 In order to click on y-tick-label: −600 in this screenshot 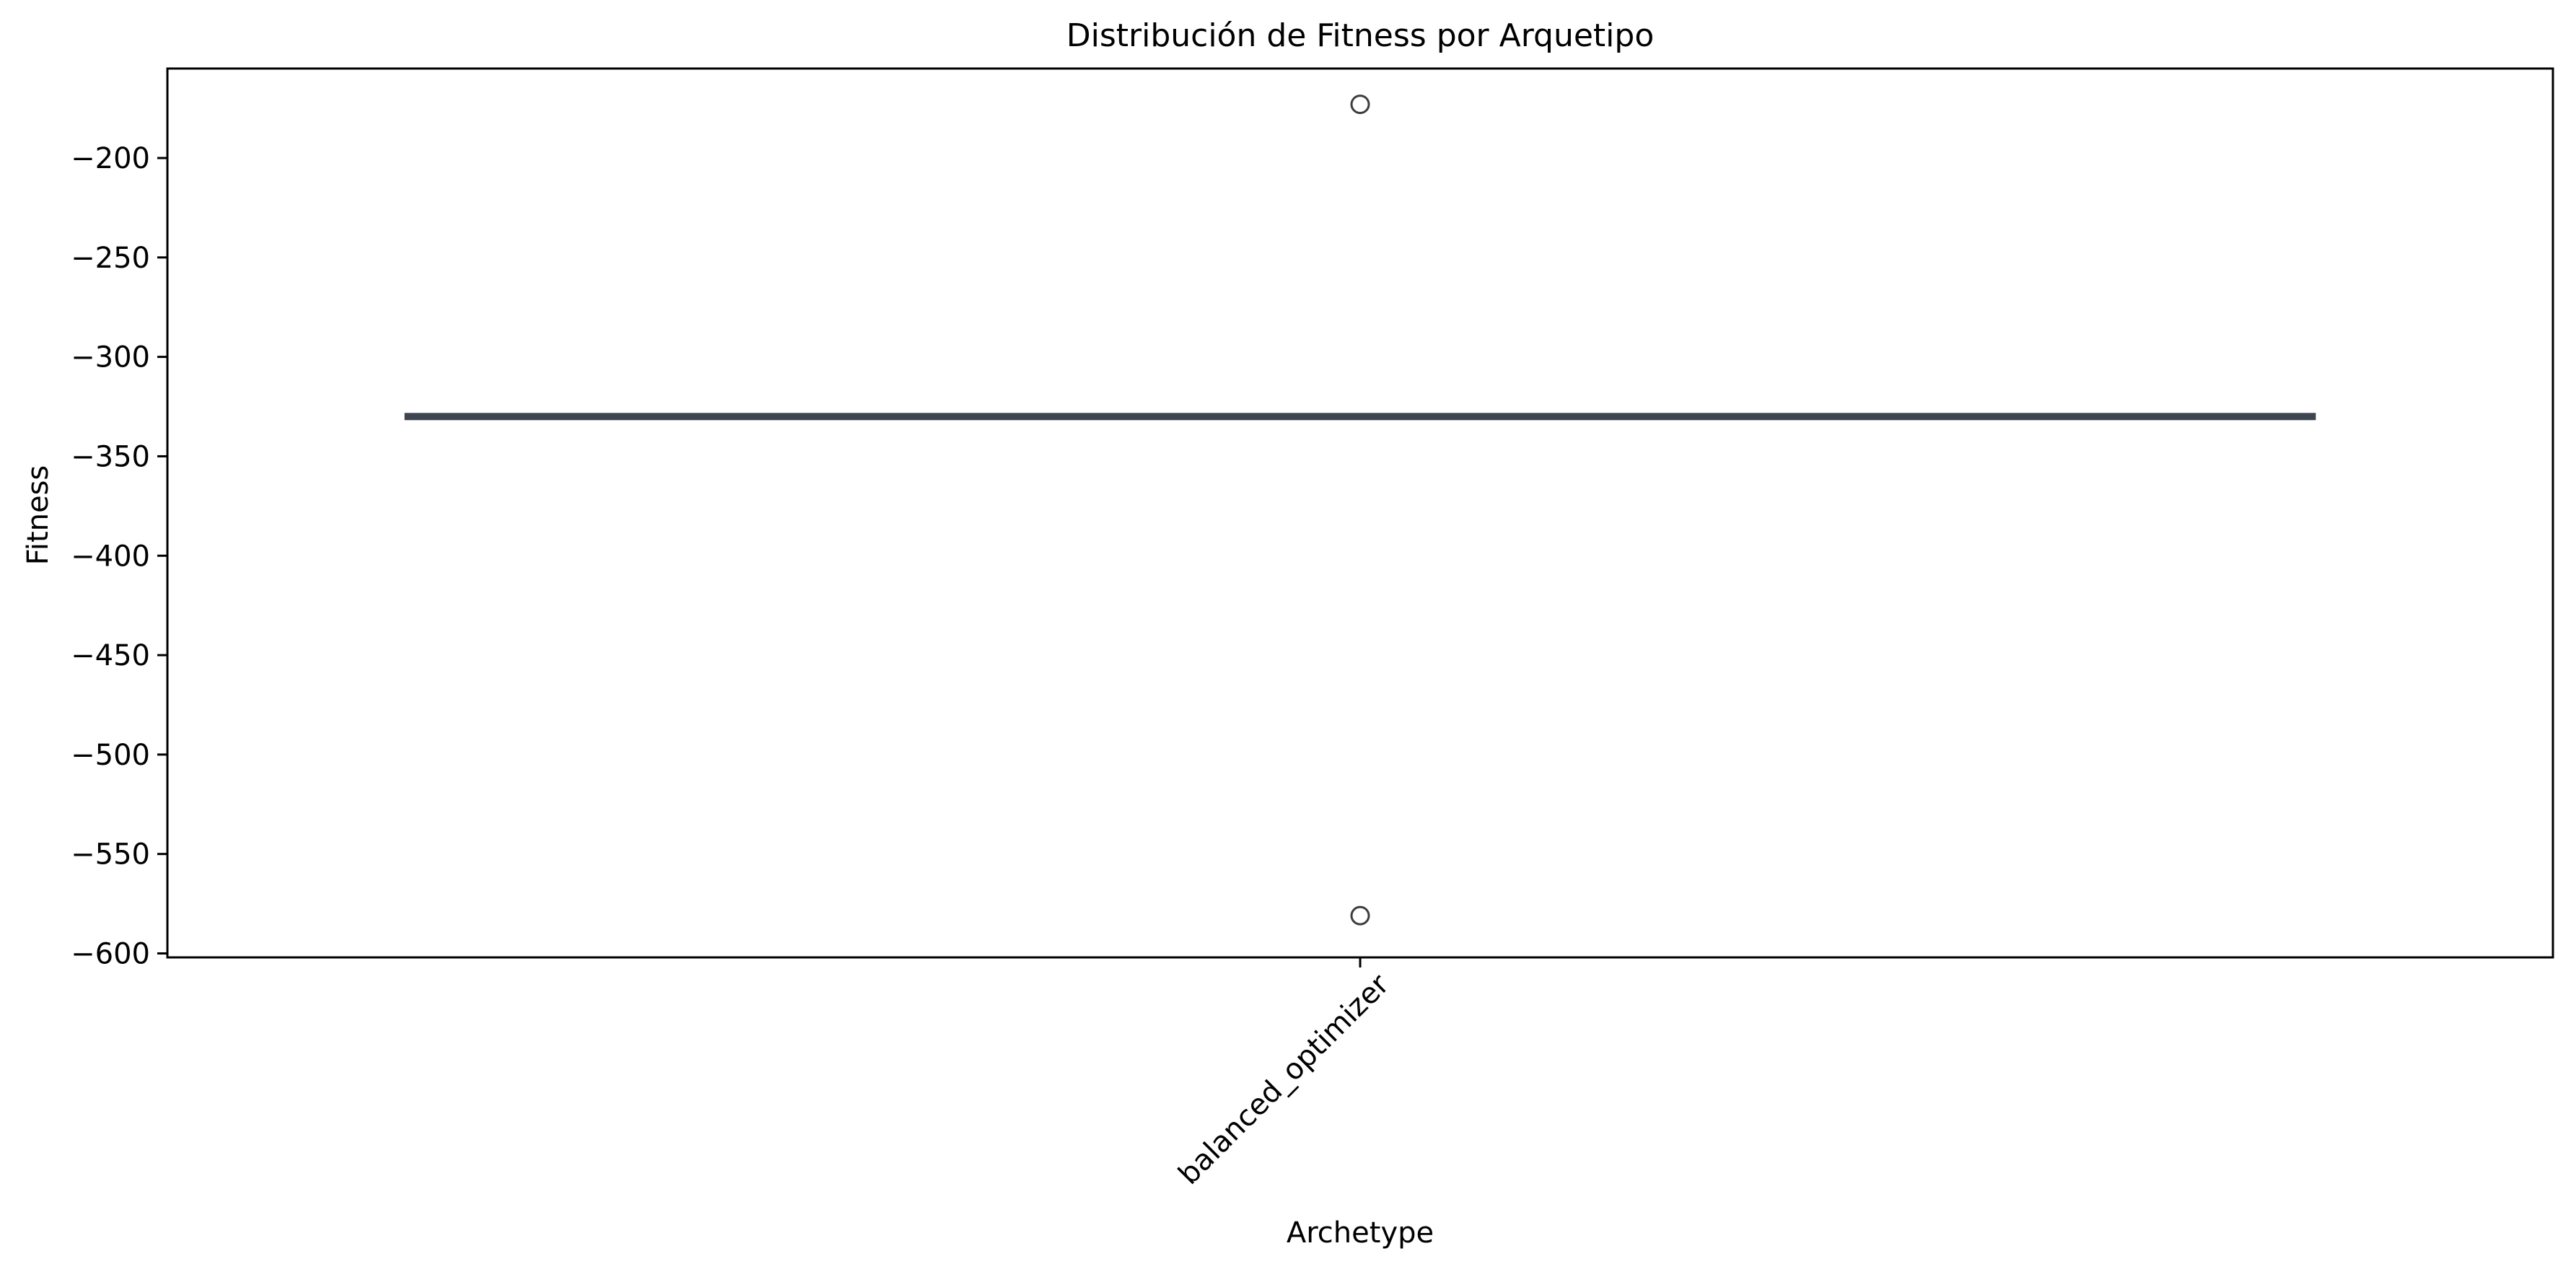, I will do `click(110, 954)`.